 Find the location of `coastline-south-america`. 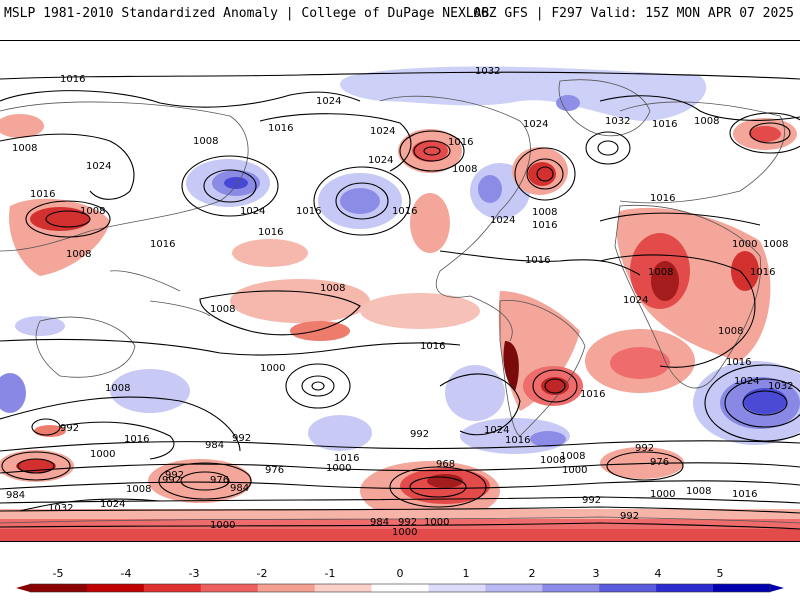

coastline-south-america is located at coordinates (542, 368).